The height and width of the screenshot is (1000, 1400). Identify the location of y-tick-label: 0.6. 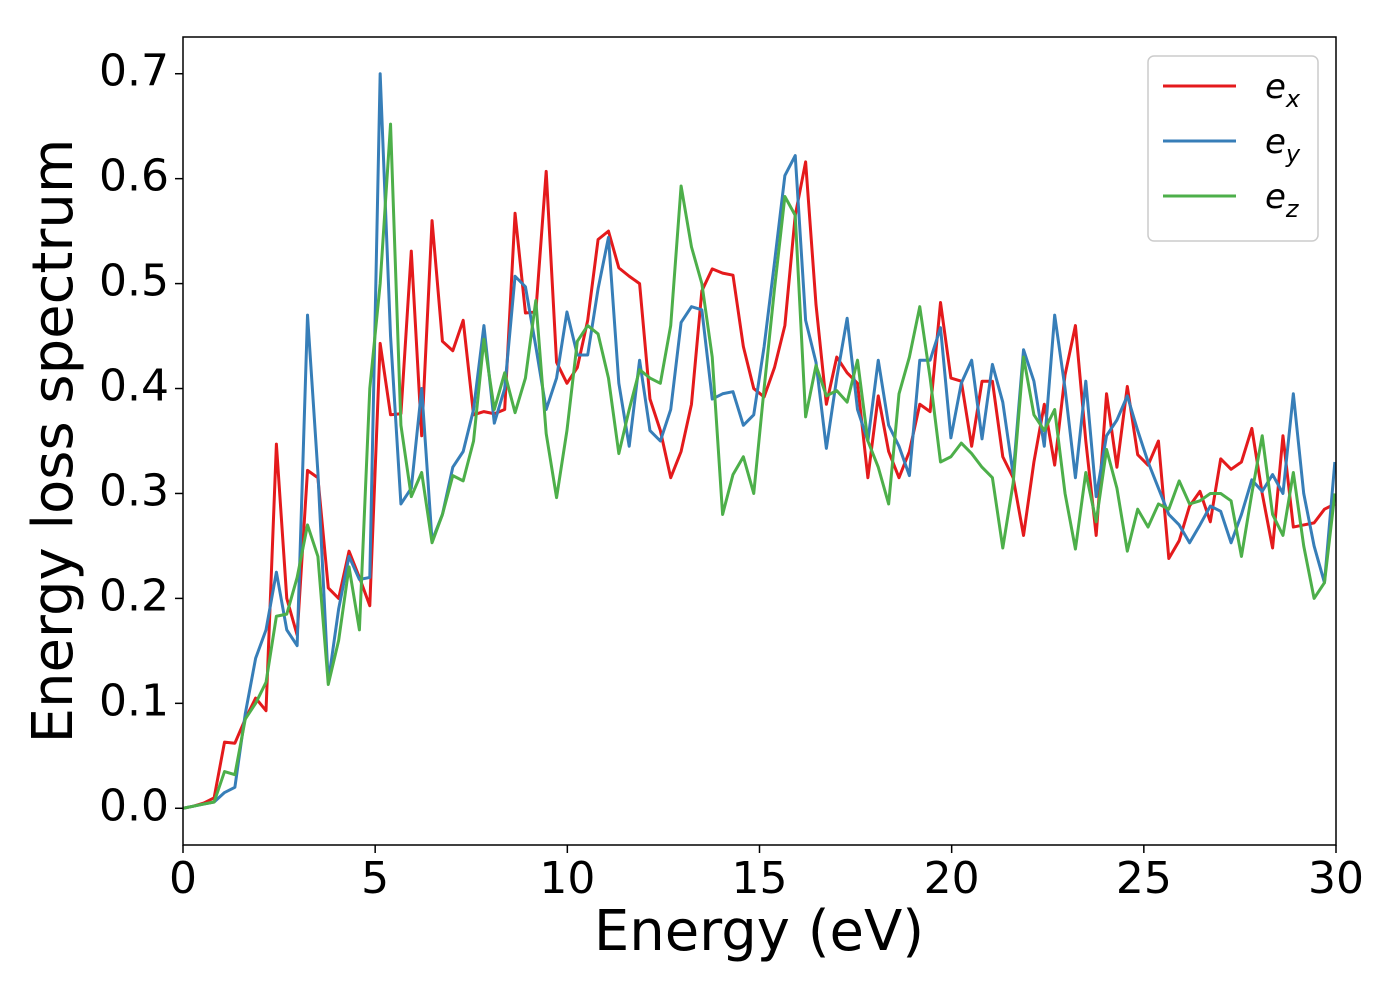
(134, 176).